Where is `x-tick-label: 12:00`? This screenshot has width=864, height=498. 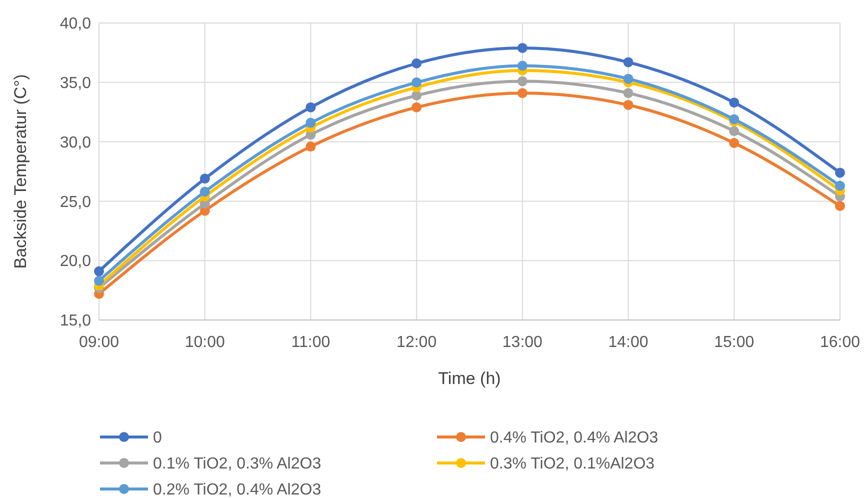 x-tick-label: 12:00 is located at coordinates (416, 342).